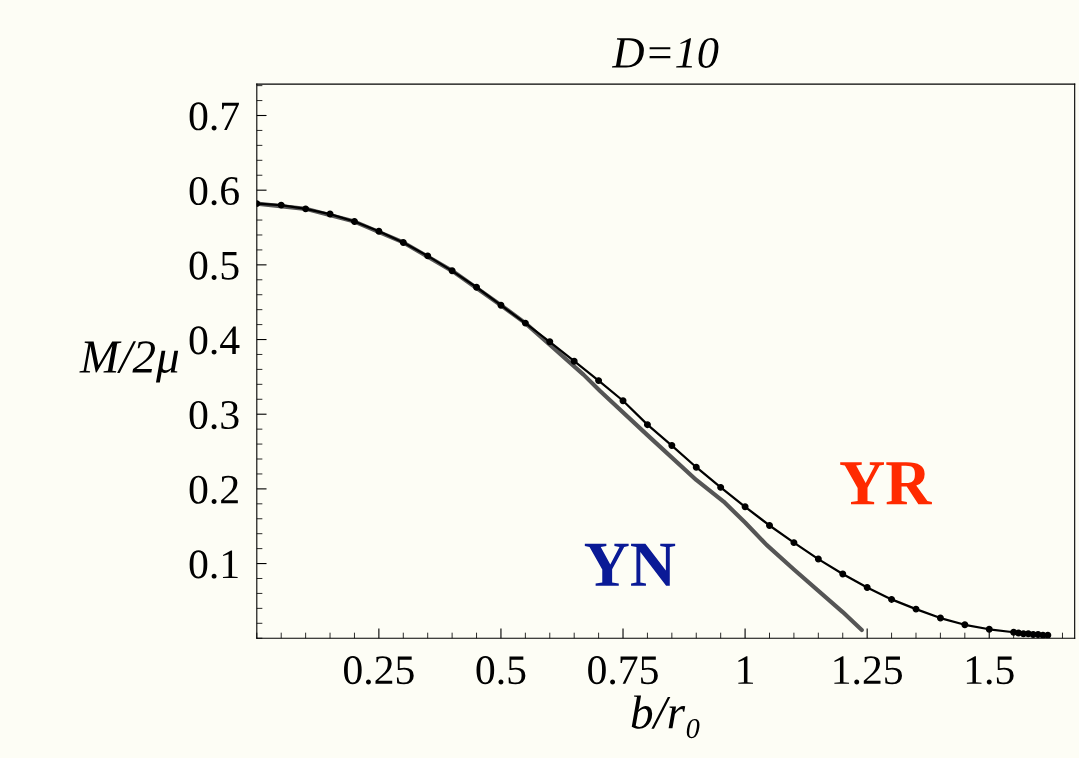 The image size is (1079, 758). What do you see at coordinates (214, 116) in the screenshot?
I see `y-tick-label: 0.7` at bounding box center [214, 116].